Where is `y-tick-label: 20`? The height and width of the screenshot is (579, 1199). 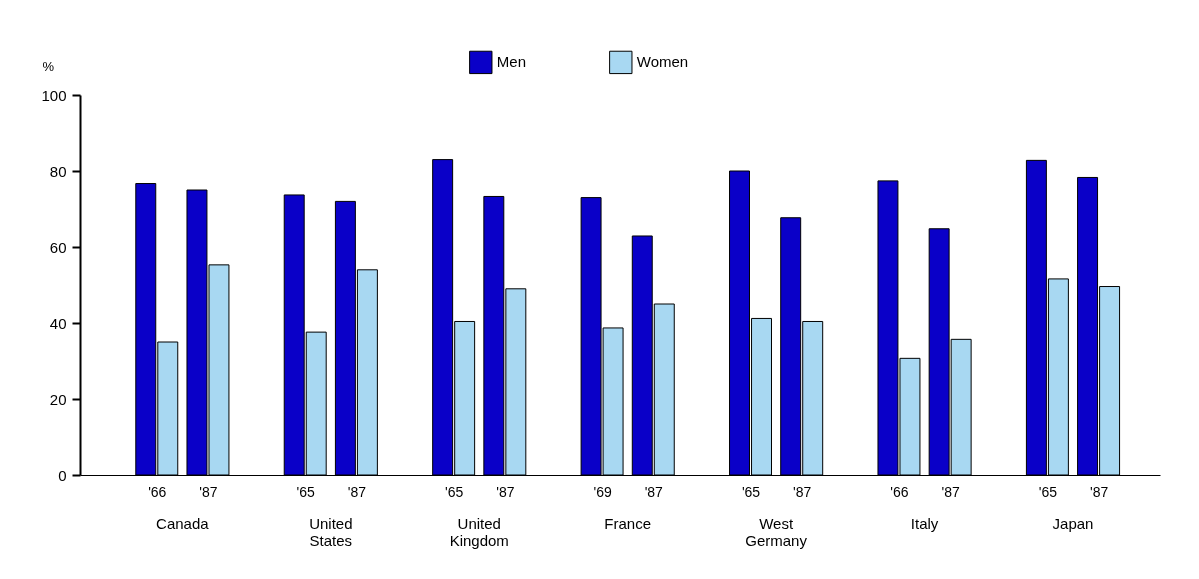
y-tick-label: 20 is located at coordinates (58, 399).